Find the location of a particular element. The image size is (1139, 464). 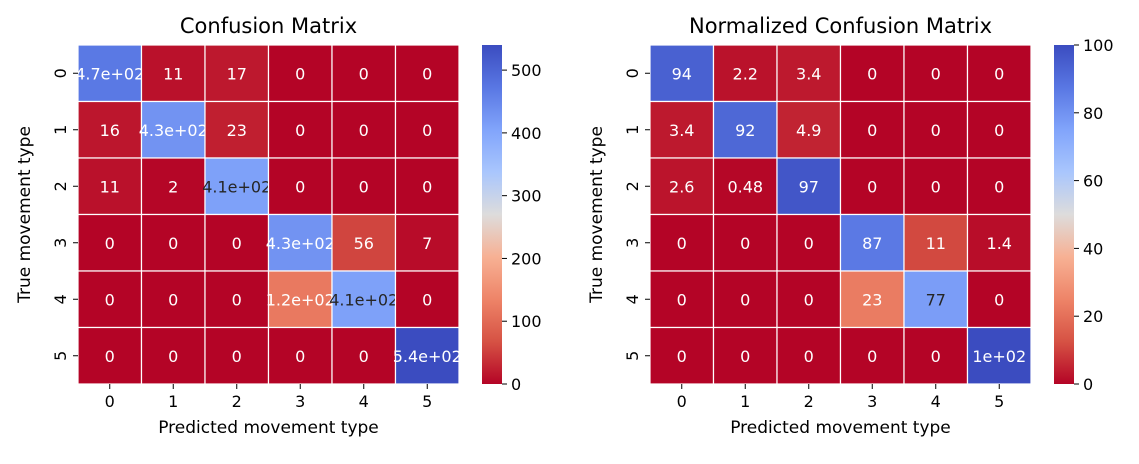

chart2-cell-label-r2-c1: 0.48 is located at coordinates (745, 186).